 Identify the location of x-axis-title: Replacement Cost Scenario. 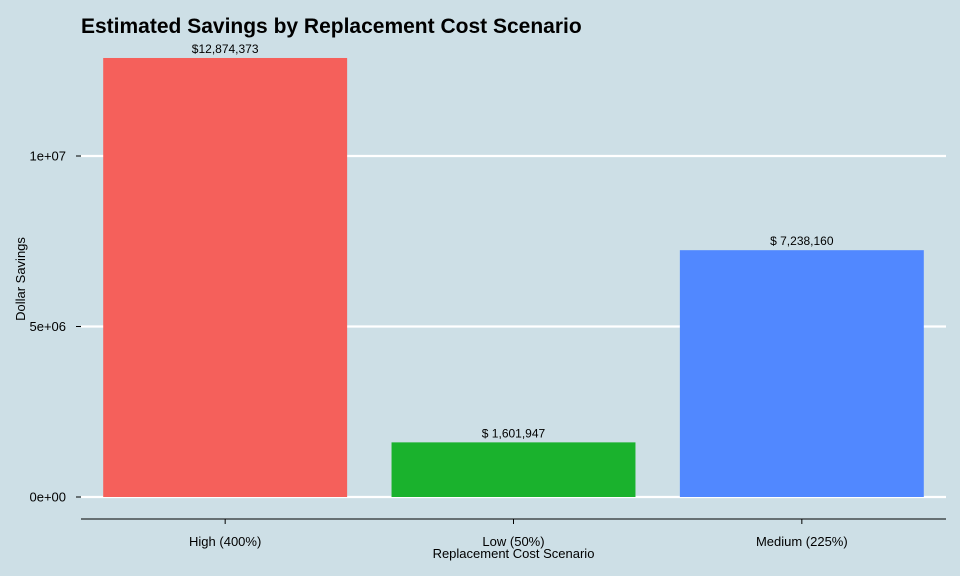
(514, 553).